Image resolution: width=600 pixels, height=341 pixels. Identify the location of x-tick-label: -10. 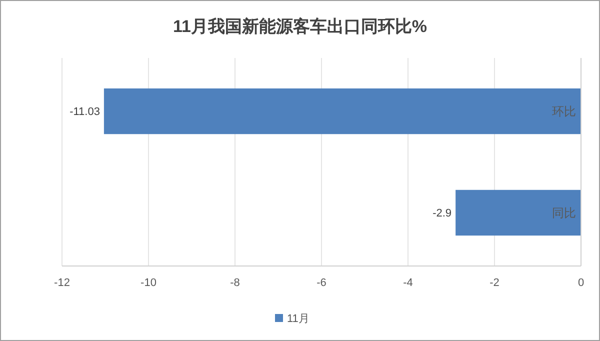
(148, 283).